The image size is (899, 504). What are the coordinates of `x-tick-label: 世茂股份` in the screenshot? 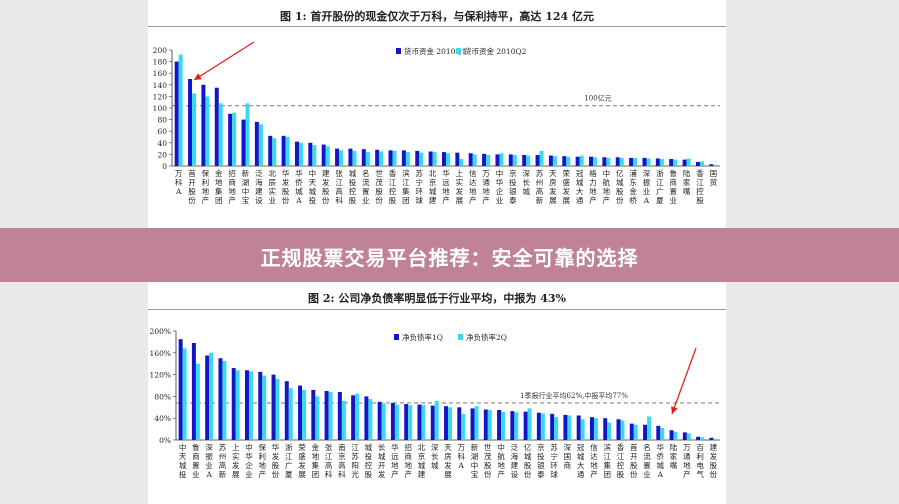 It's located at (379, 186).